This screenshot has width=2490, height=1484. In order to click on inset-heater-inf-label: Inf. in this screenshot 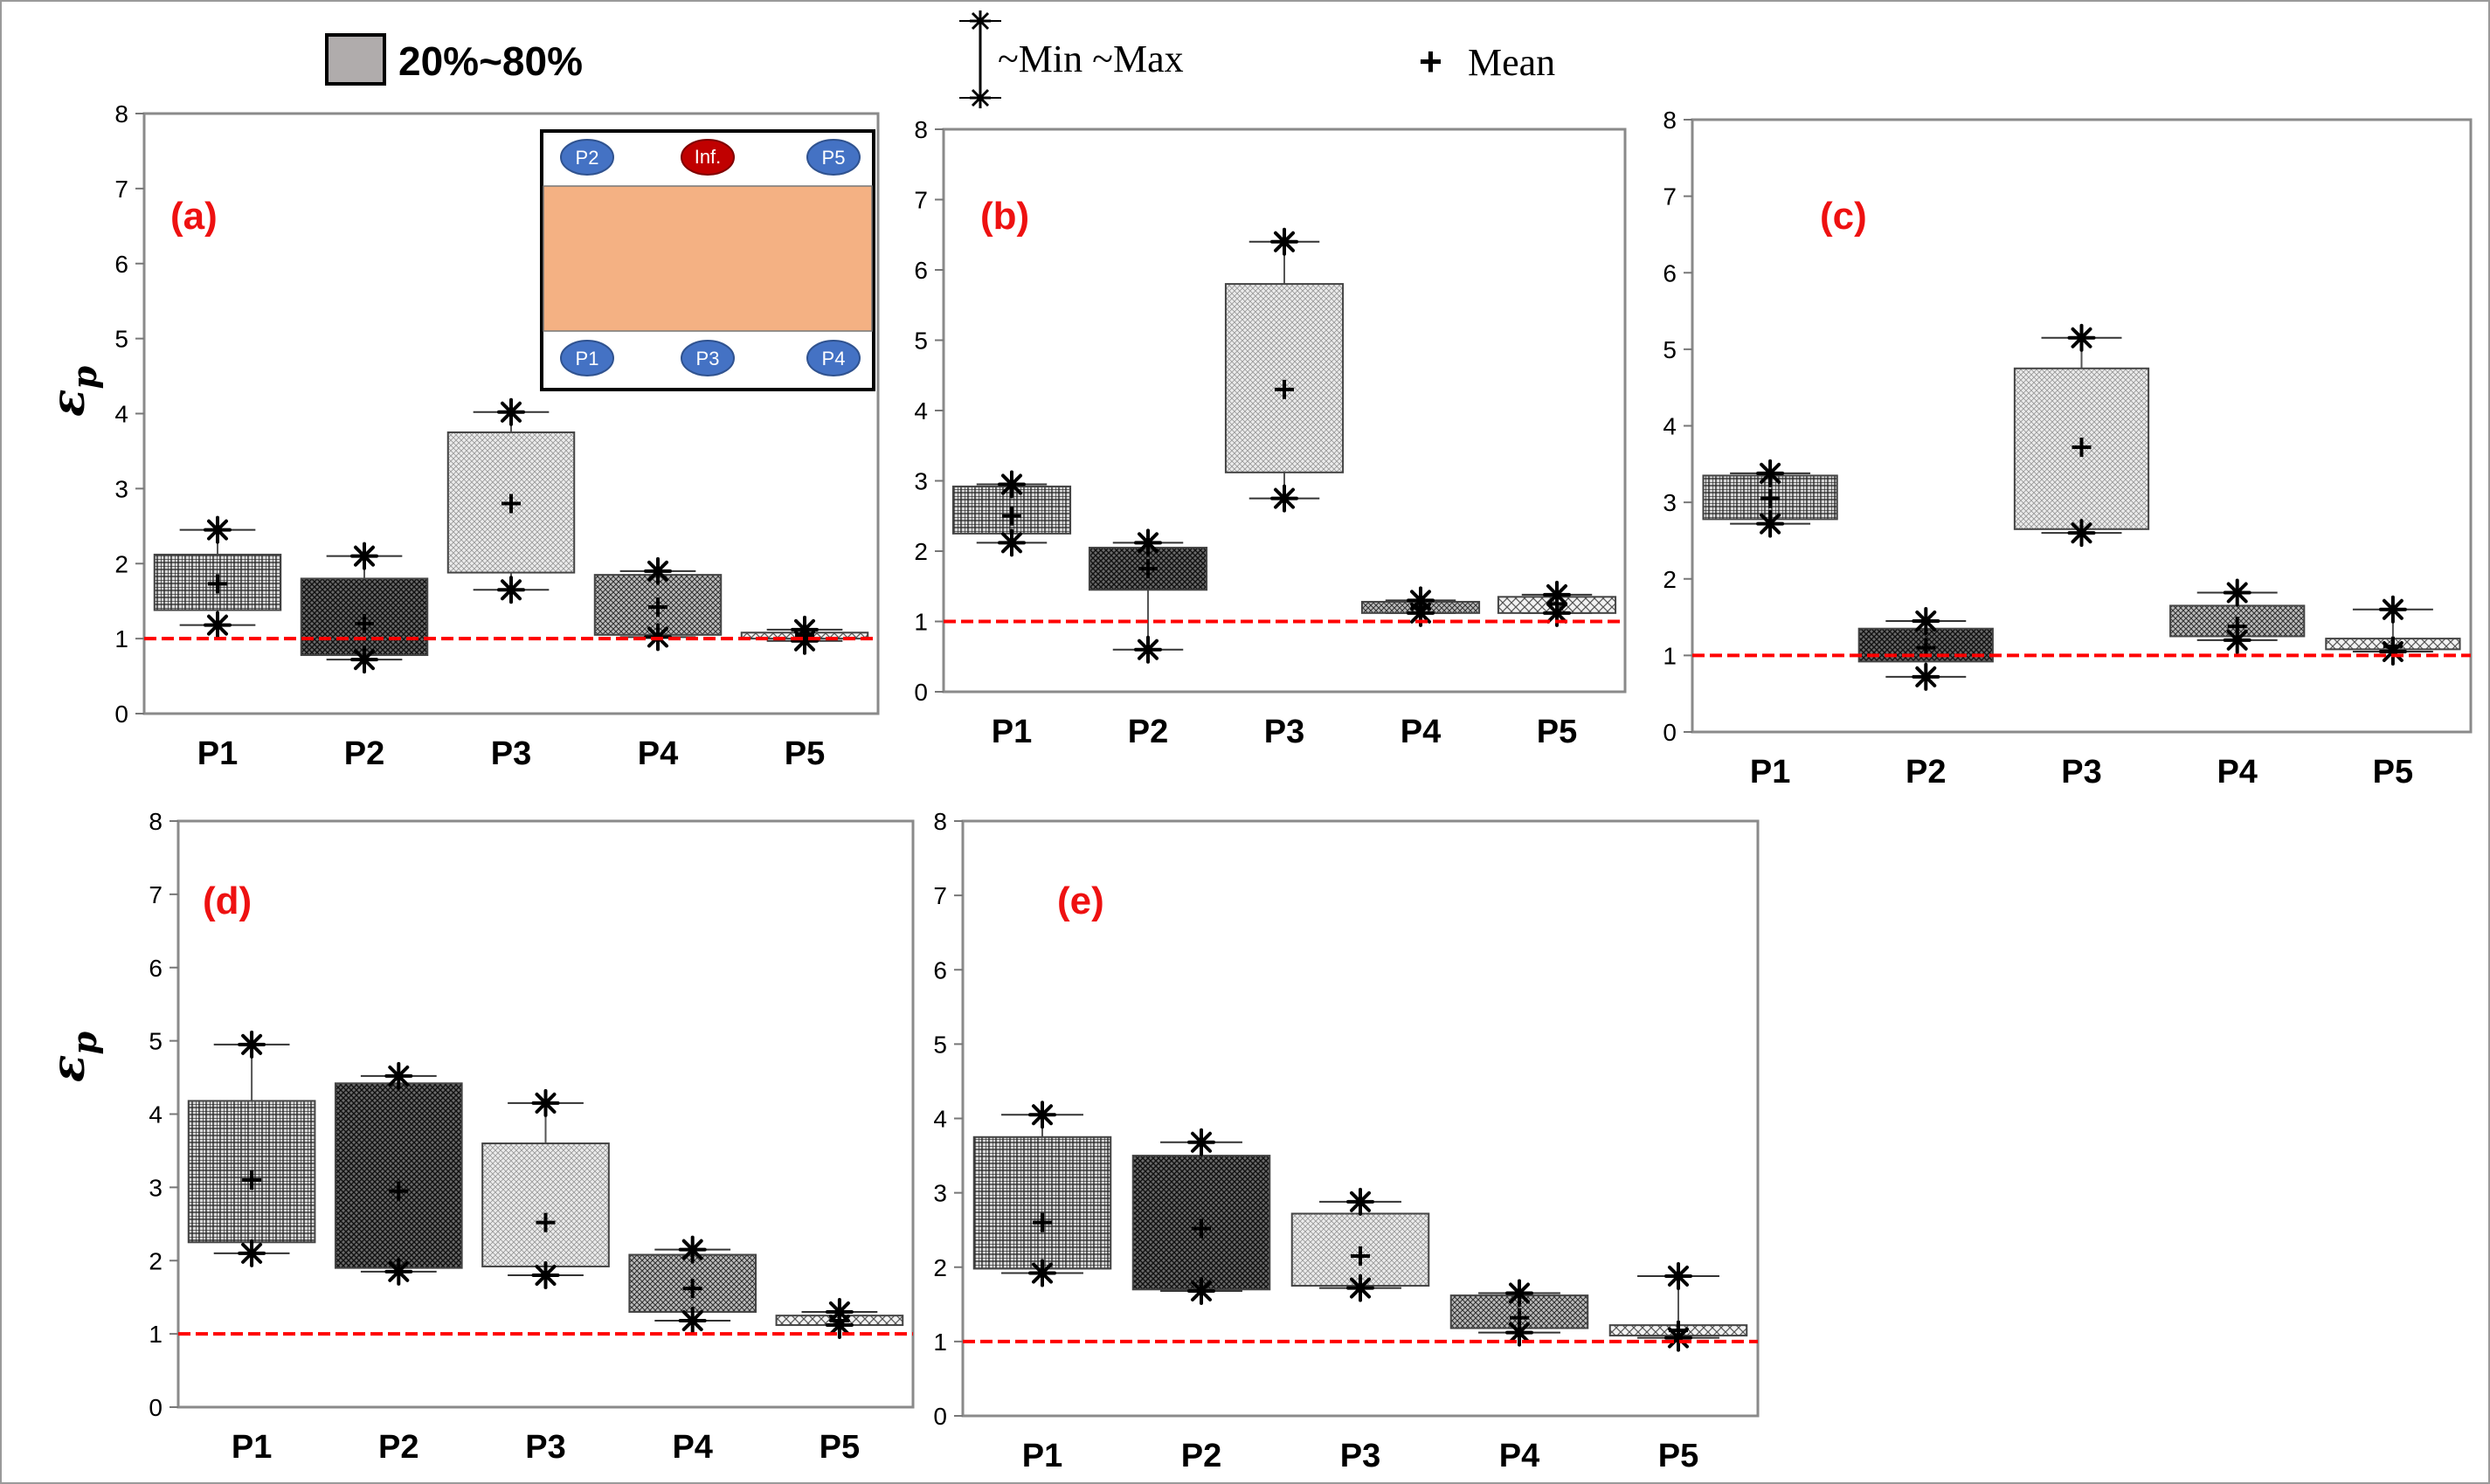, I will do `click(708, 157)`.